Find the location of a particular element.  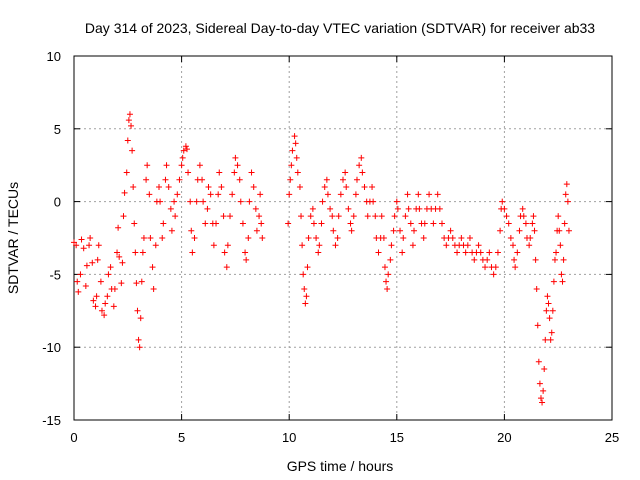

x-axis-label: GPS time / hours is located at coordinates (340, 466).